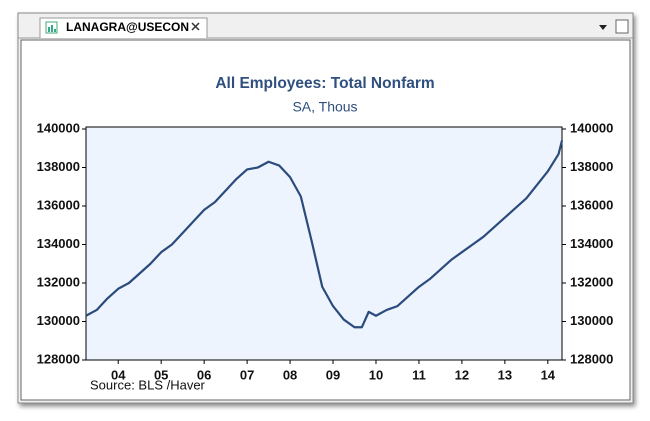  I want to click on y2-tick-label: 140000, so click(591, 127).